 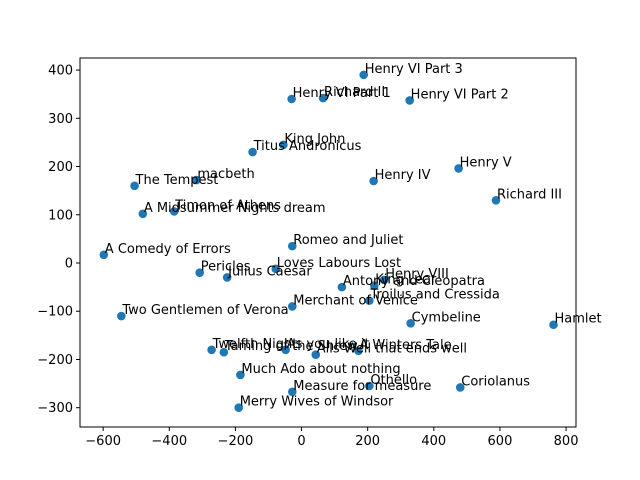 I want to click on data-label: Two Gentlemen of Verona, so click(x=204, y=310).